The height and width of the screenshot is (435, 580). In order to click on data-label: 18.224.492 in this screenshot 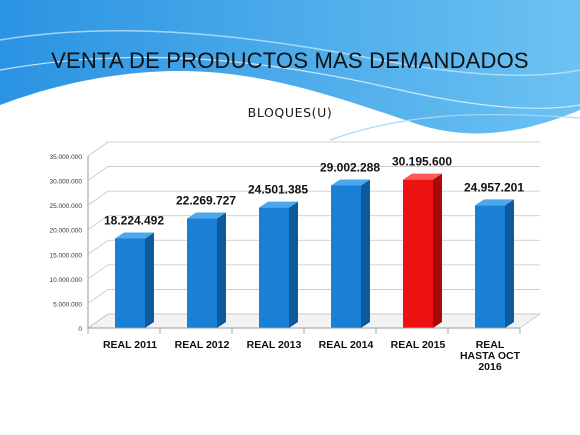, I will do `click(134, 220)`.